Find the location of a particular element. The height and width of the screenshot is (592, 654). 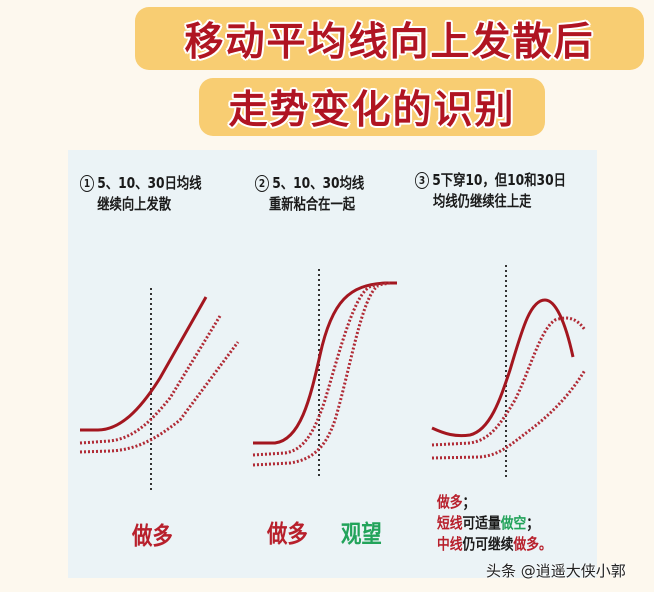

signal-label-1: 做多 is located at coordinates (152, 536).